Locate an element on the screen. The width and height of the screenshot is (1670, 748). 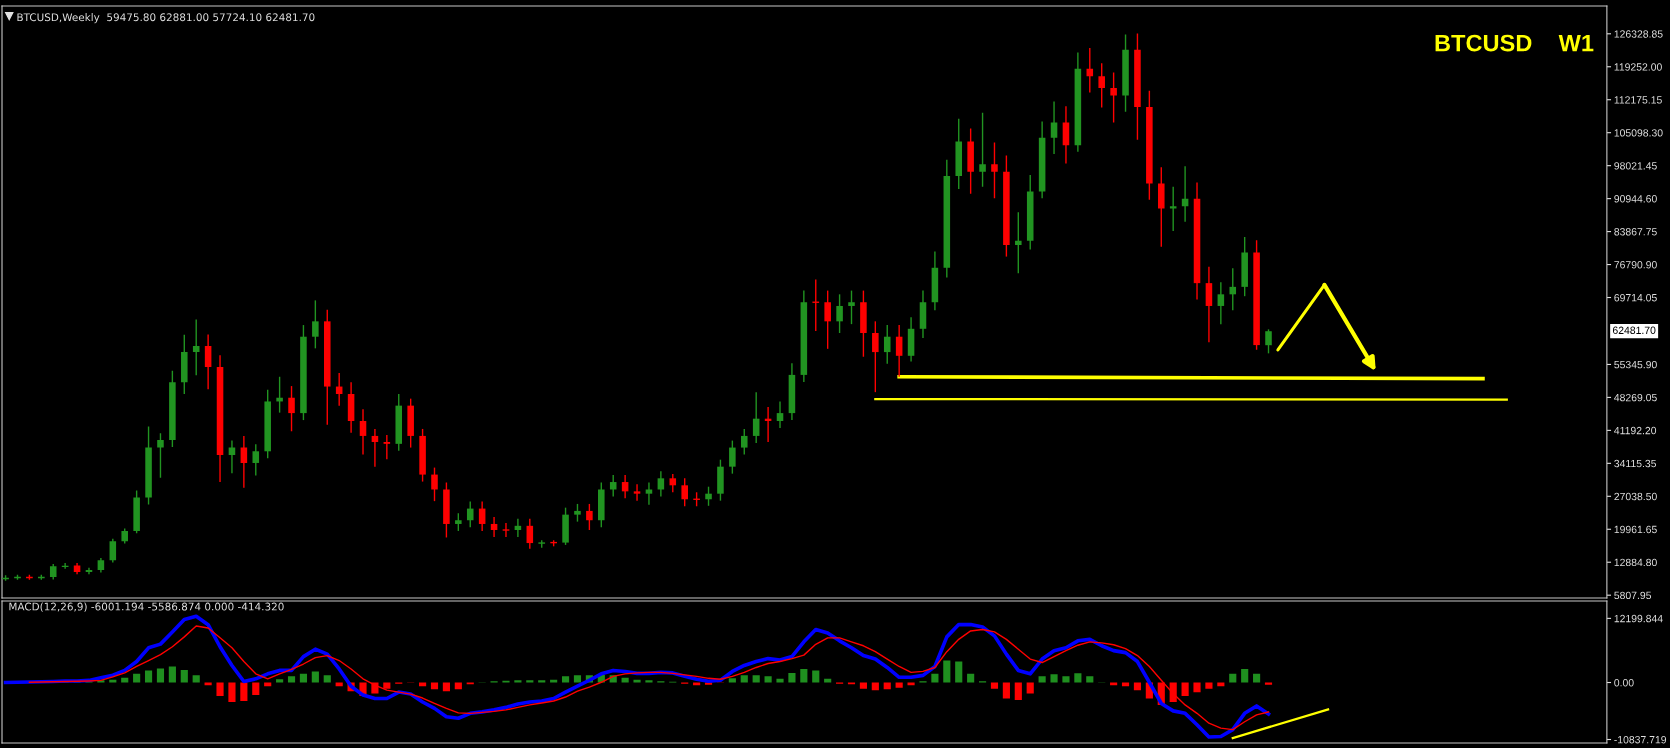
y-tick-label: 48269.05 is located at coordinates (1635, 397).